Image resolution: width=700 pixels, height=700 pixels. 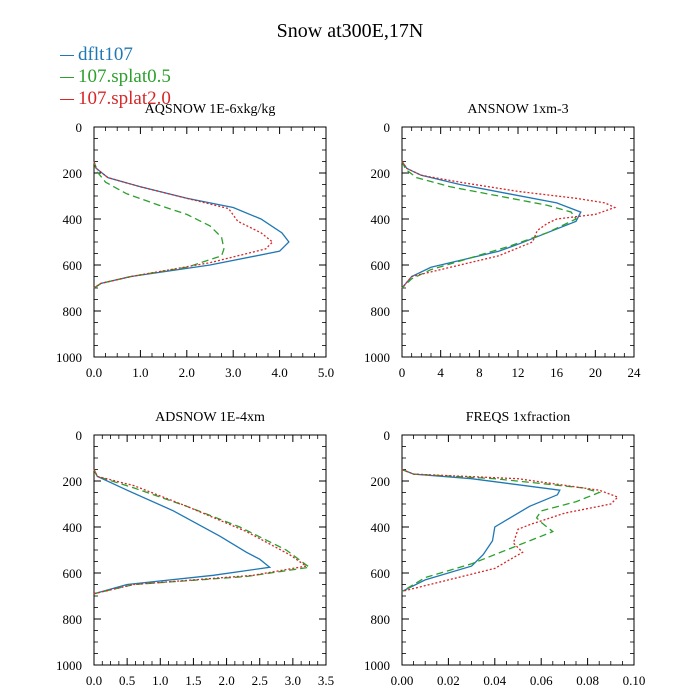 I want to click on x-tick-label-2: 20, so click(x=595, y=372).